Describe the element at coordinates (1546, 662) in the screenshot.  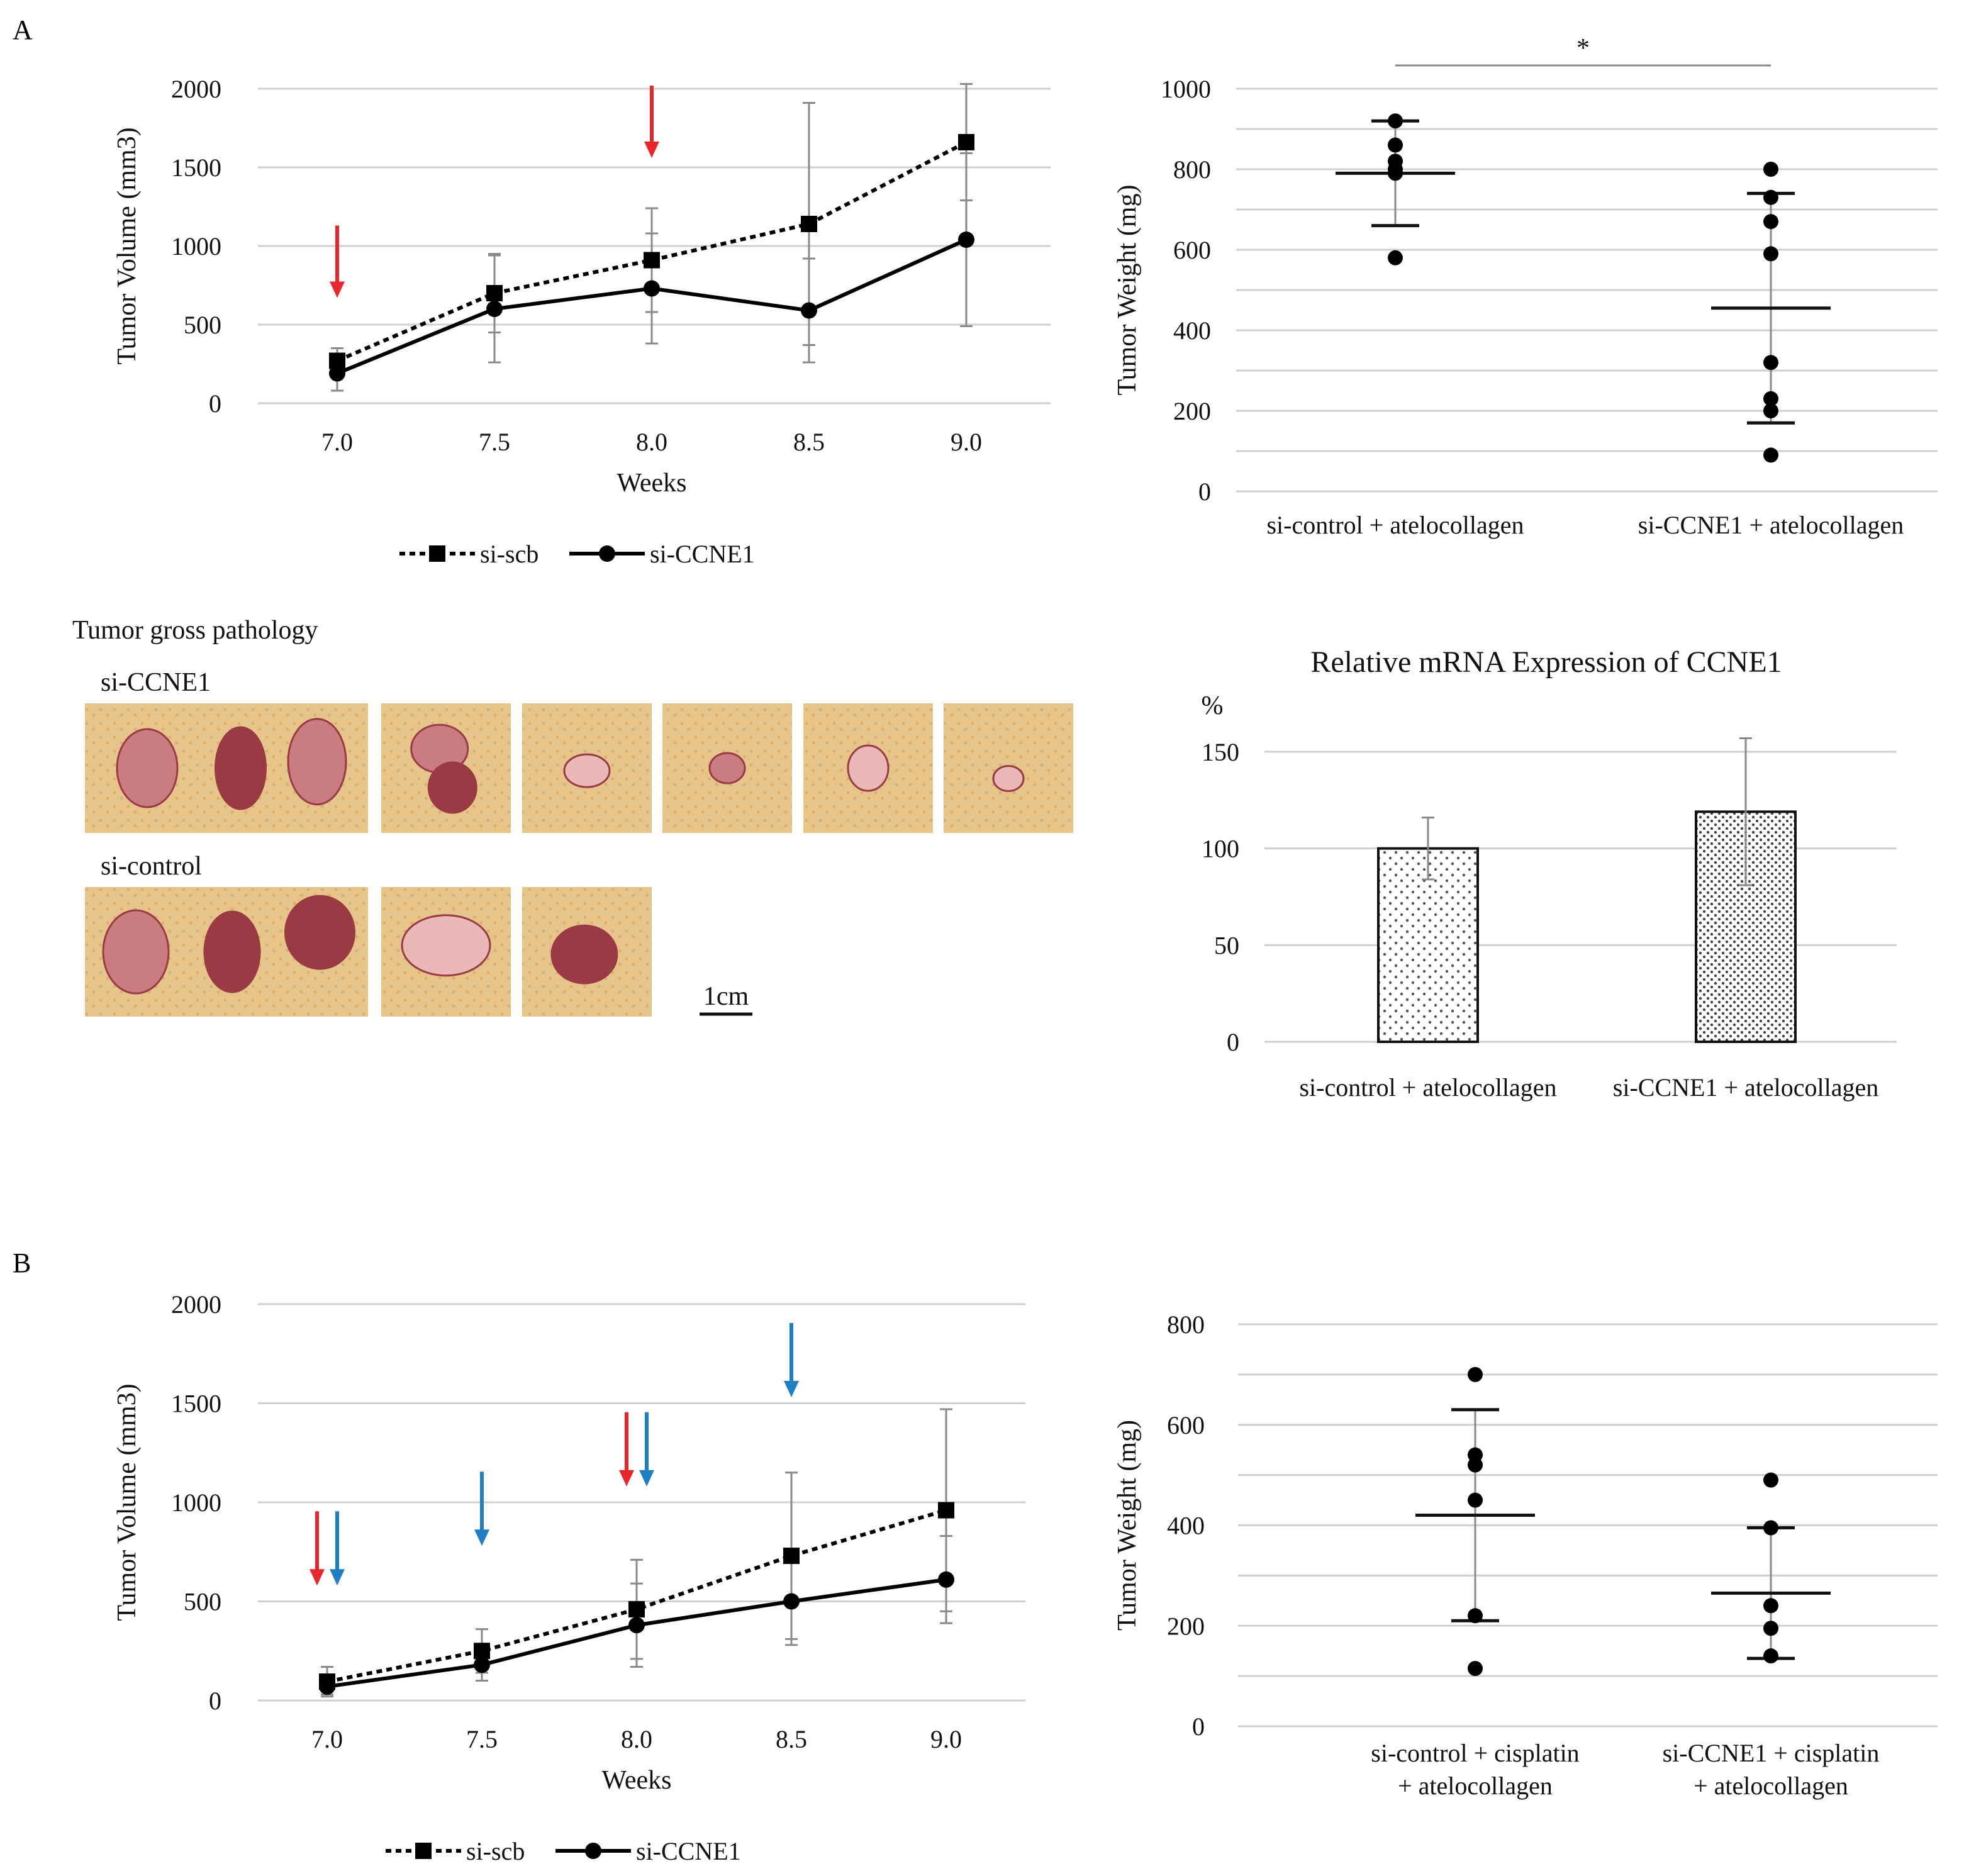
I see `a3-chart-title: Relative mRNA Expression of CCNE1` at that location.